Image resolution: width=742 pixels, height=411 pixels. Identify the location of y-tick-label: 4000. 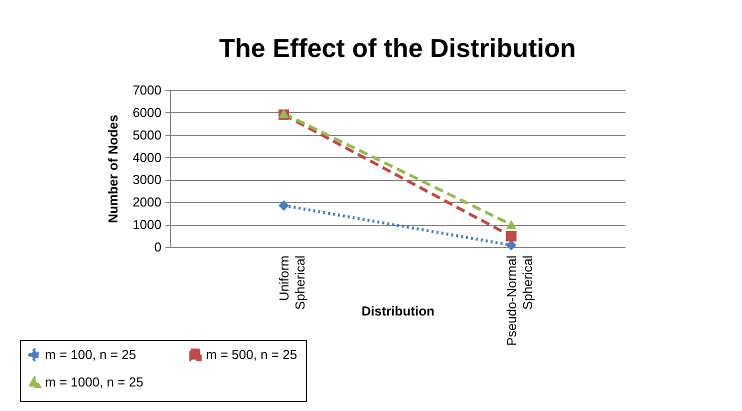
(147, 157).